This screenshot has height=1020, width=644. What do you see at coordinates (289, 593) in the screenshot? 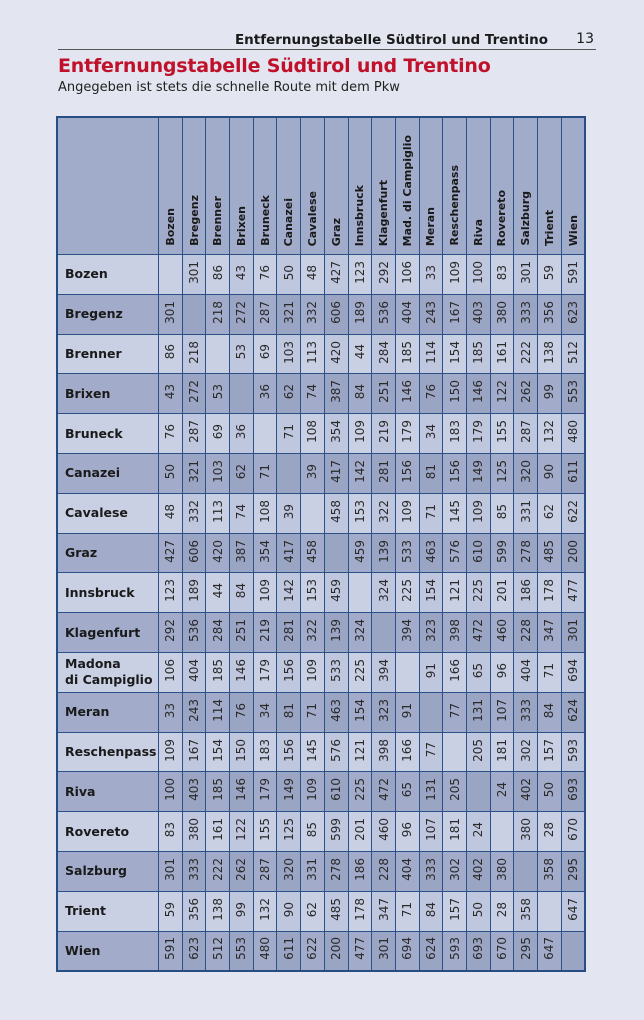
I see `distance-cell: 142` at bounding box center [289, 593].